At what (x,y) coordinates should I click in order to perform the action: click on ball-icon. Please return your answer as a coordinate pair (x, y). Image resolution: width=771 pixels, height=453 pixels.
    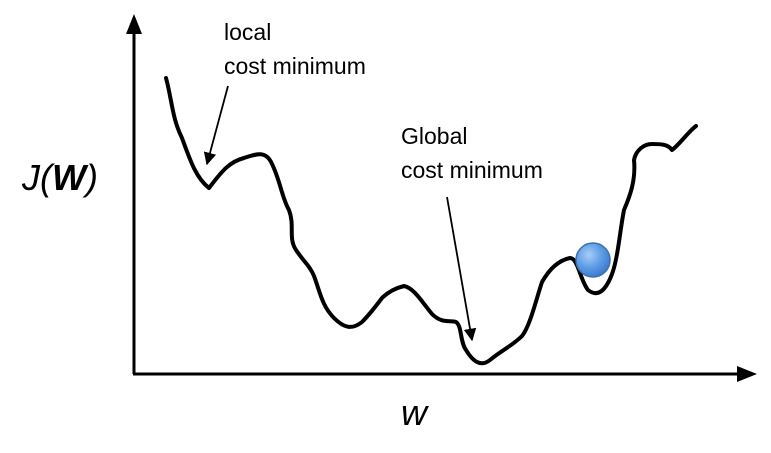
    Looking at the image, I should click on (593, 260).